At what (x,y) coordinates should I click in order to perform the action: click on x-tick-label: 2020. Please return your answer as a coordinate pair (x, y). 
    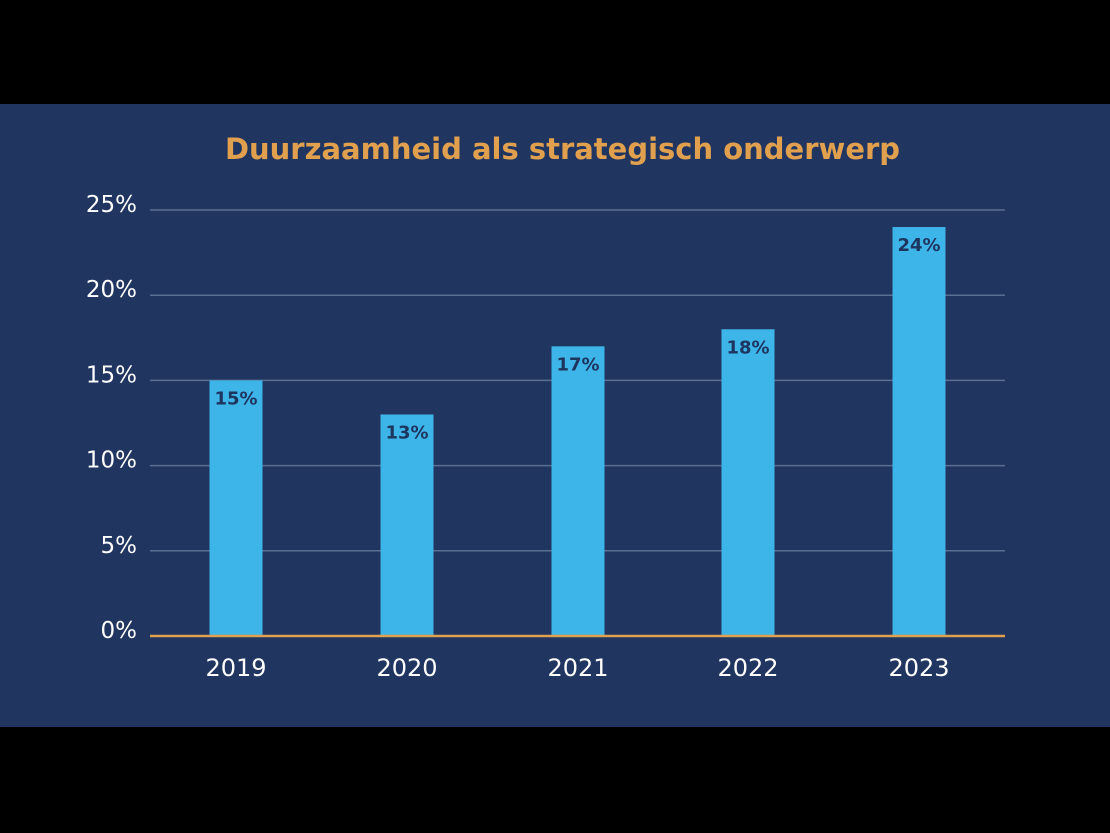
    Looking at the image, I should click on (406, 668).